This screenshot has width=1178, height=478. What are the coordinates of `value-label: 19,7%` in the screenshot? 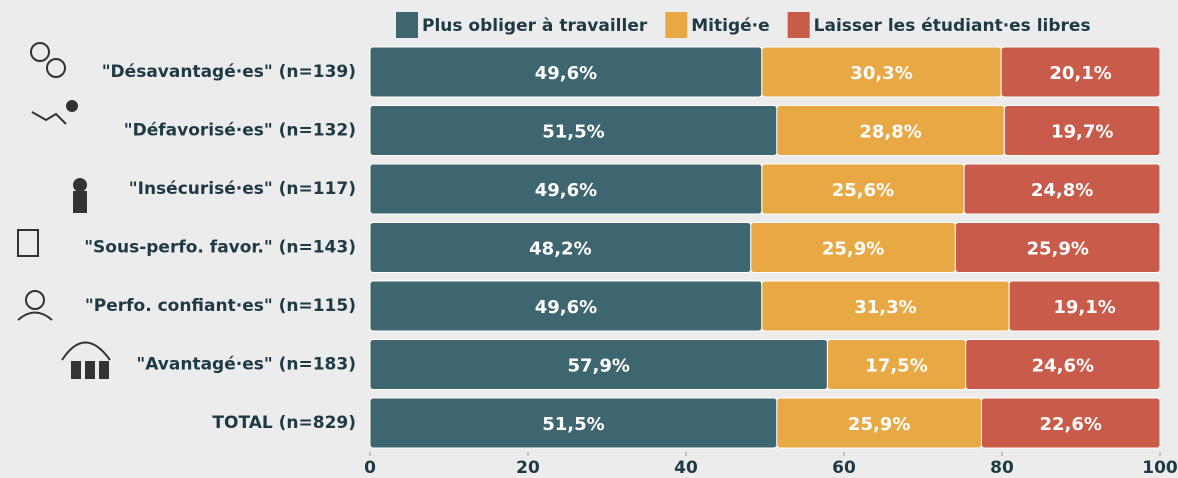 It's located at (1082, 132).